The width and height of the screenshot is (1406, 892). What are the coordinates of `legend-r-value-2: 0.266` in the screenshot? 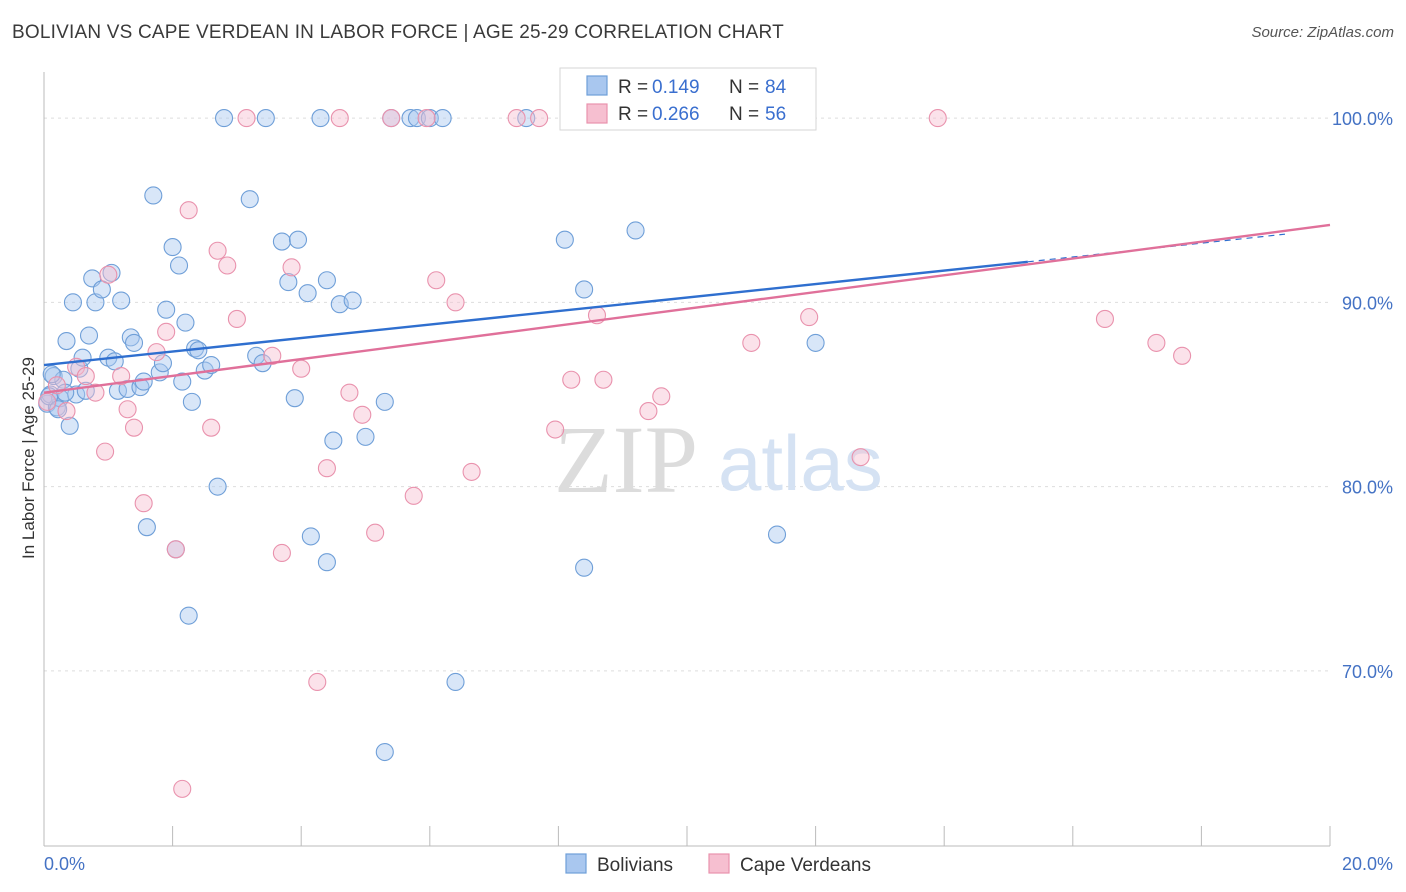 It's located at (676, 114).